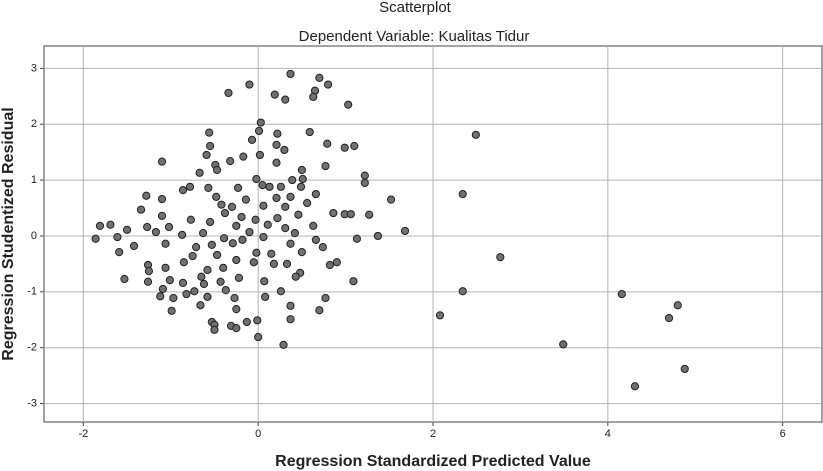 This screenshot has width=823, height=471. I want to click on x-tick-label: 0, so click(258, 434).